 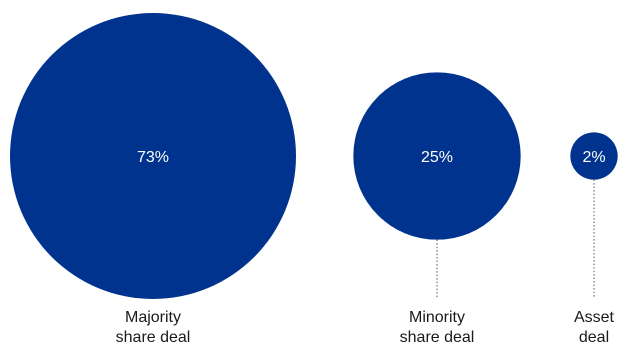 I want to click on majority-share-deal-value-label: 73%, so click(x=153, y=157).